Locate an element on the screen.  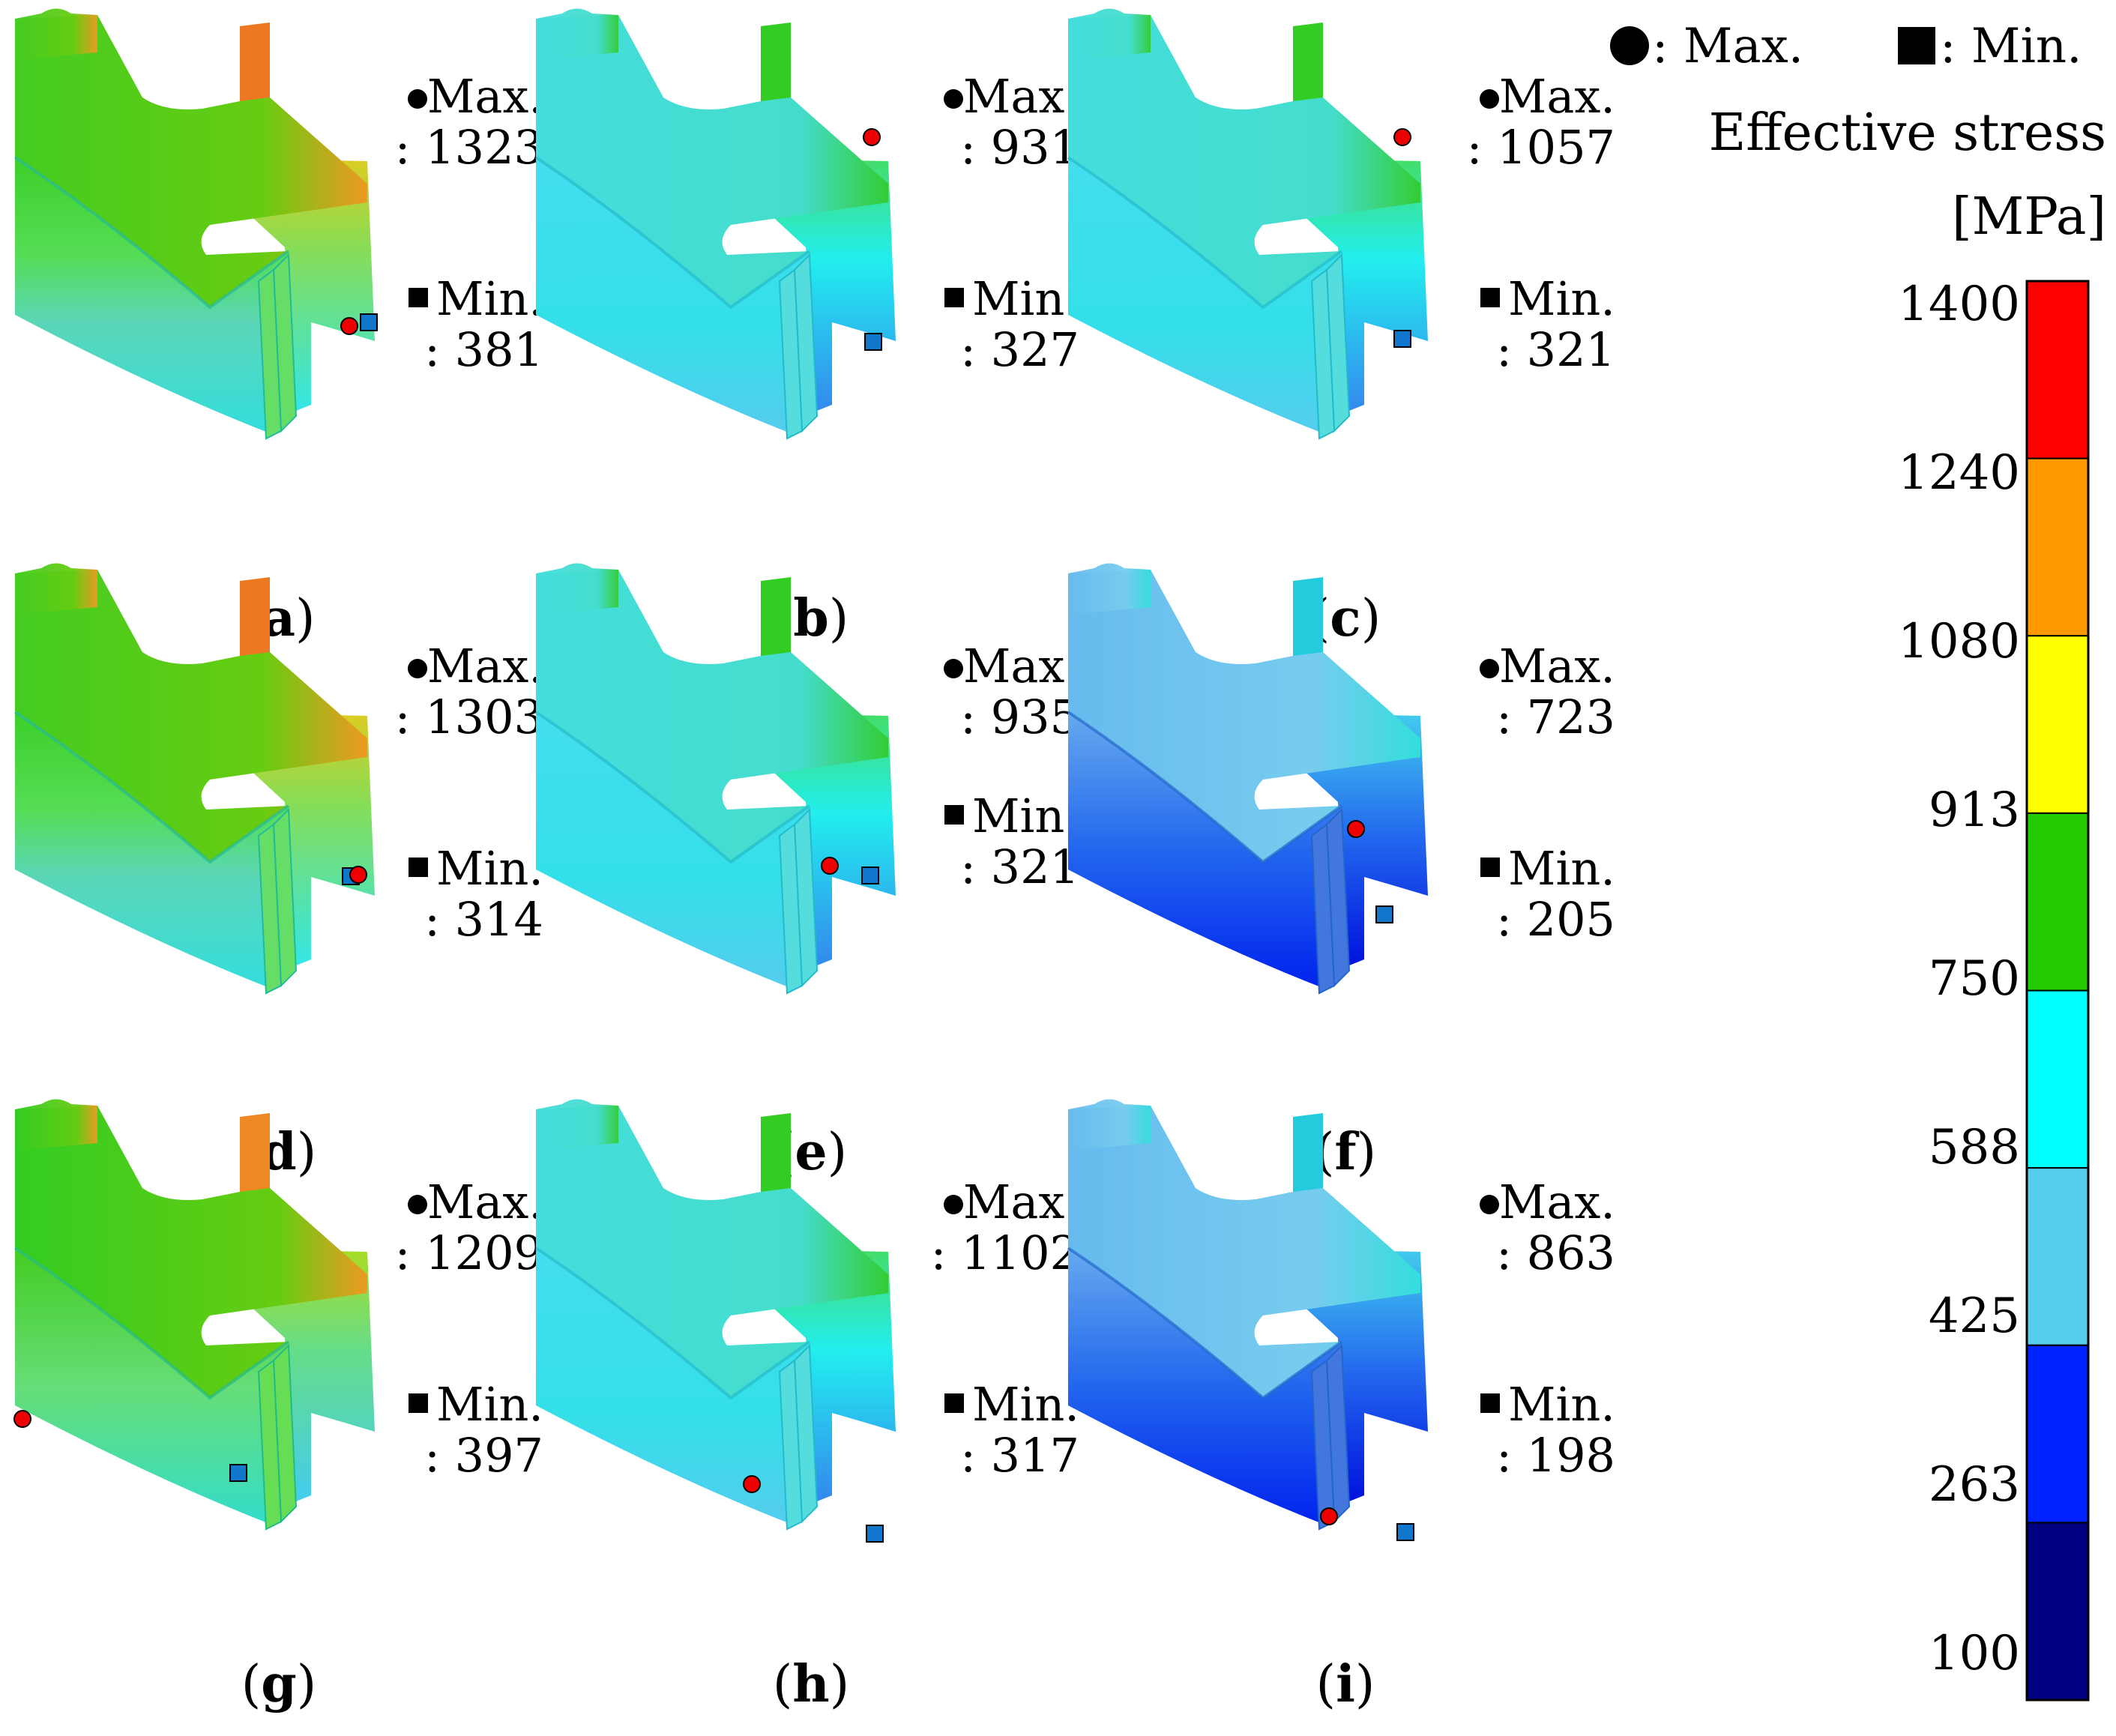
caption-open: ( is located at coordinates (251, 1685).